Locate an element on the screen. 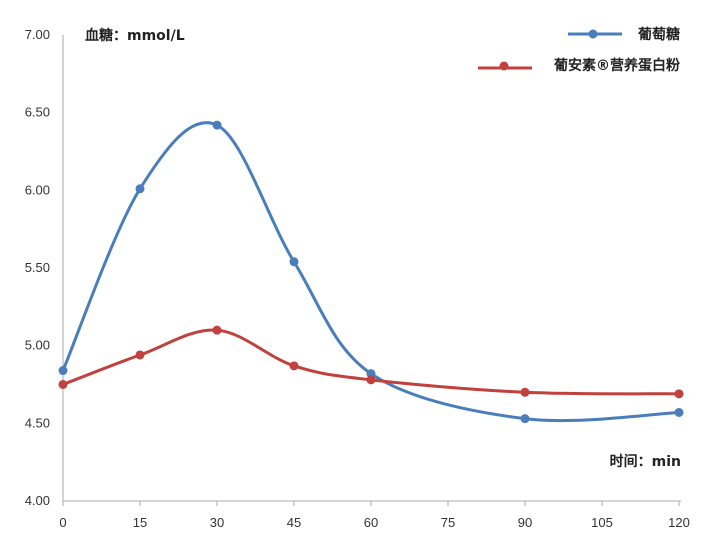 Image resolution: width=718 pixels, height=554 pixels. y-tick-label: 5.50 is located at coordinates (37, 267).